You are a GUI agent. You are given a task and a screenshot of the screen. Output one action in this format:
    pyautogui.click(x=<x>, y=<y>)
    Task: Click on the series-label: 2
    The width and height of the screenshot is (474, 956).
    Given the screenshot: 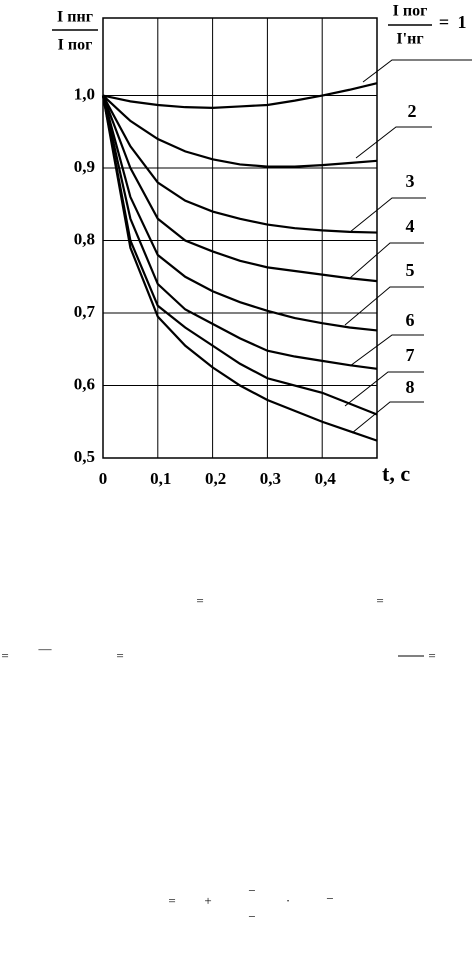 What is the action you would take?
    pyautogui.click(x=412, y=111)
    